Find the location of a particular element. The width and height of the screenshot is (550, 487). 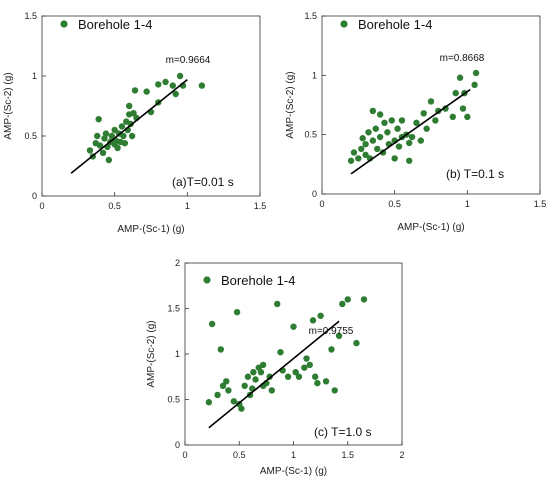

slope-annotation: m=0.9755 is located at coordinates (331, 331).